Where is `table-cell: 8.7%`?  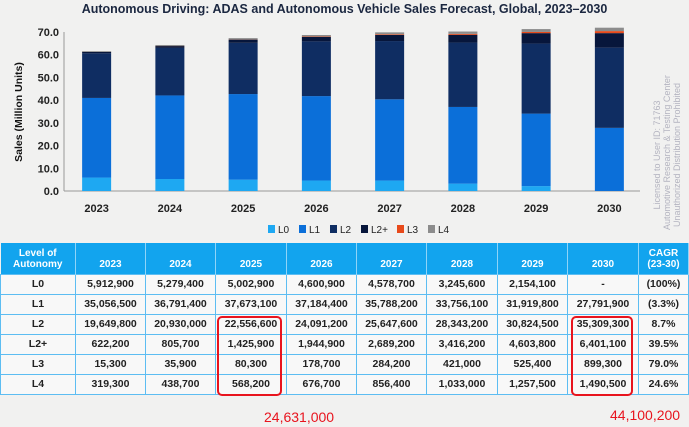
table-cell: 8.7% is located at coordinates (663, 324).